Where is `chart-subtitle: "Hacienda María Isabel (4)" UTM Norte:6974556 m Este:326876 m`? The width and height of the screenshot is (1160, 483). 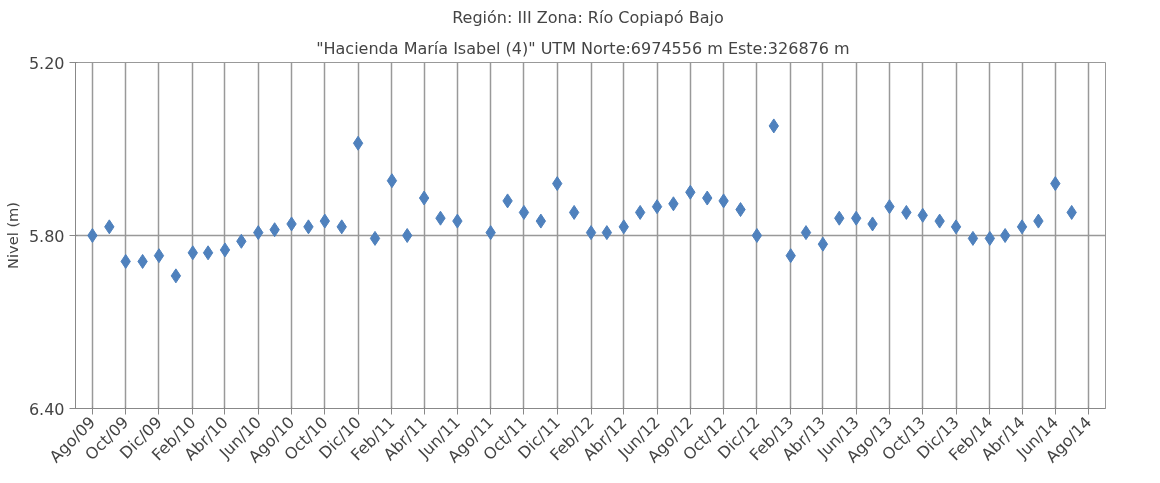 chart-subtitle: "Hacienda María Isabel (4)" UTM Norte:6974556 m Este:326876 m is located at coordinates (583, 48).